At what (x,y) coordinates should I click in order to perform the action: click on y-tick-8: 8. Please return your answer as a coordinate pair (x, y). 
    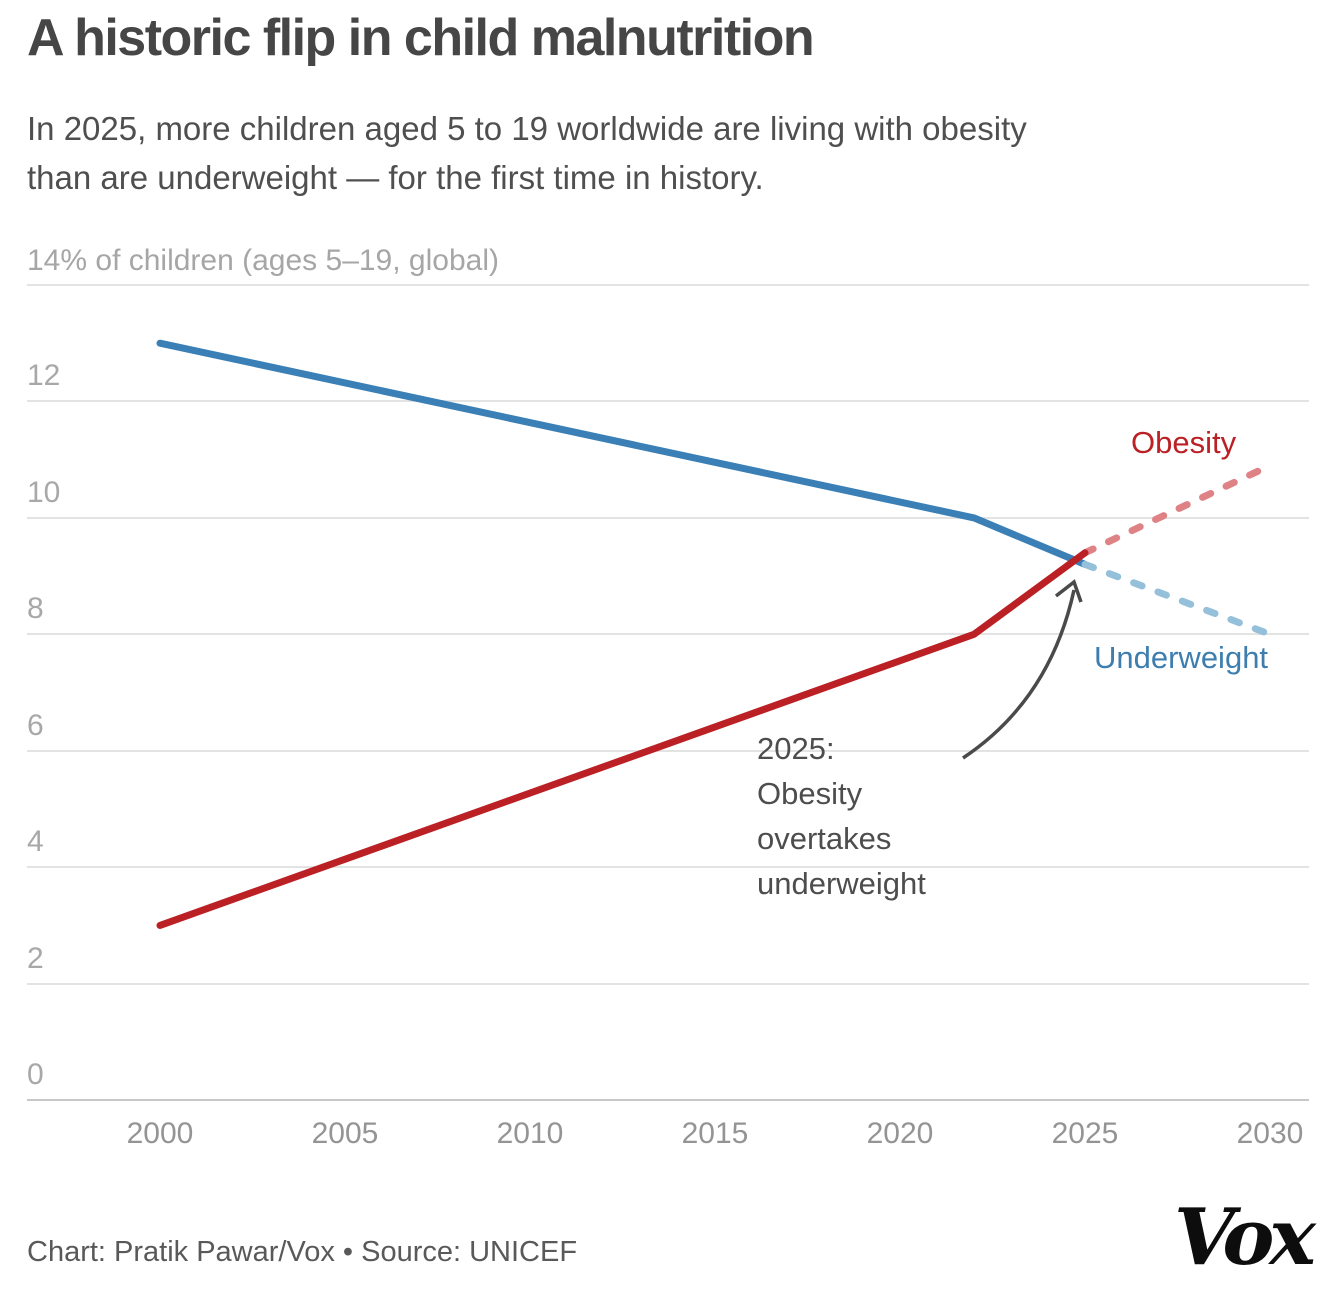
    Looking at the image, I should click on (35, 608).